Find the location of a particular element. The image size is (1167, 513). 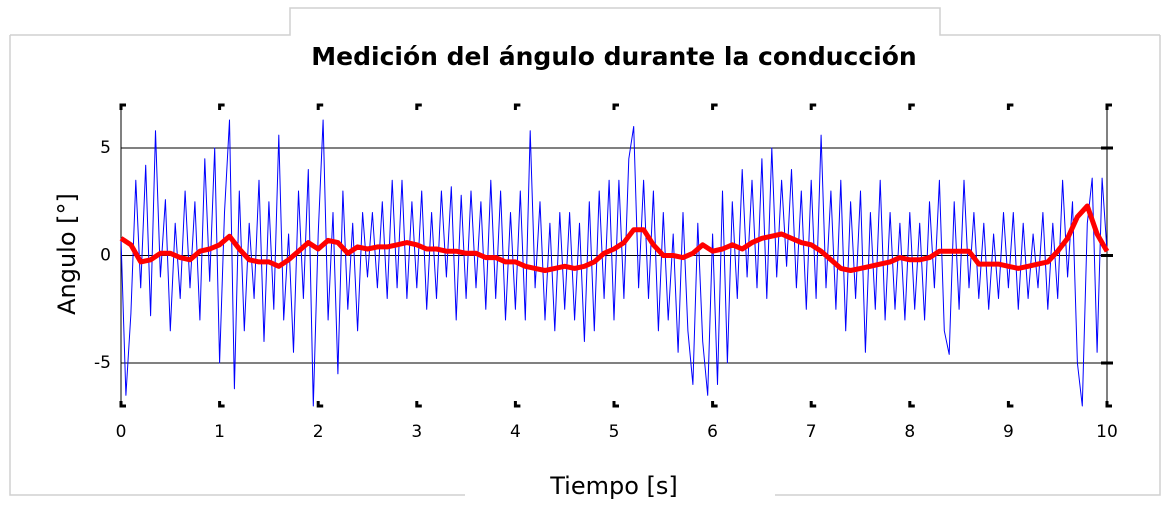

y-axis-label: Angulo [°] is located at coordinates (67, 254).